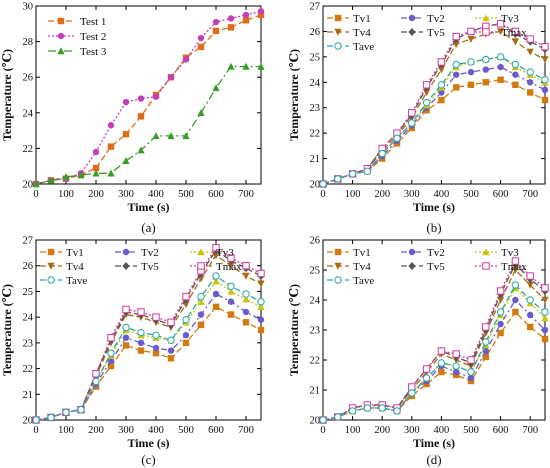 This screenshot has width=550, height=468. What do you see at coordinates (501, 430) in the screenshot?
I see `x-tick-label: 600` at bounding box center [501, 430].